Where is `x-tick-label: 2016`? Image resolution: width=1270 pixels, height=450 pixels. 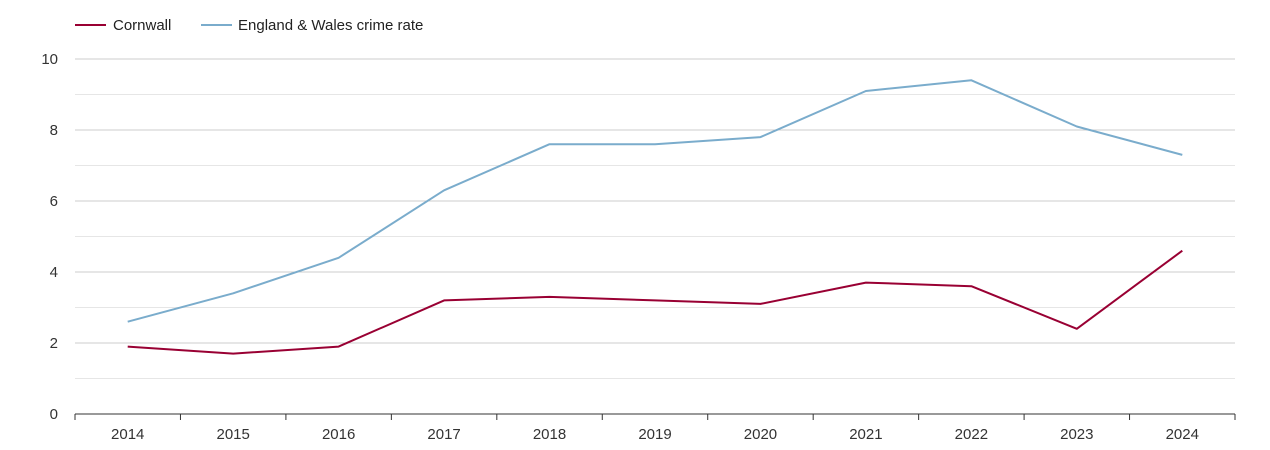
x-tick-label: 2016 is located at coordinates (338, 434).